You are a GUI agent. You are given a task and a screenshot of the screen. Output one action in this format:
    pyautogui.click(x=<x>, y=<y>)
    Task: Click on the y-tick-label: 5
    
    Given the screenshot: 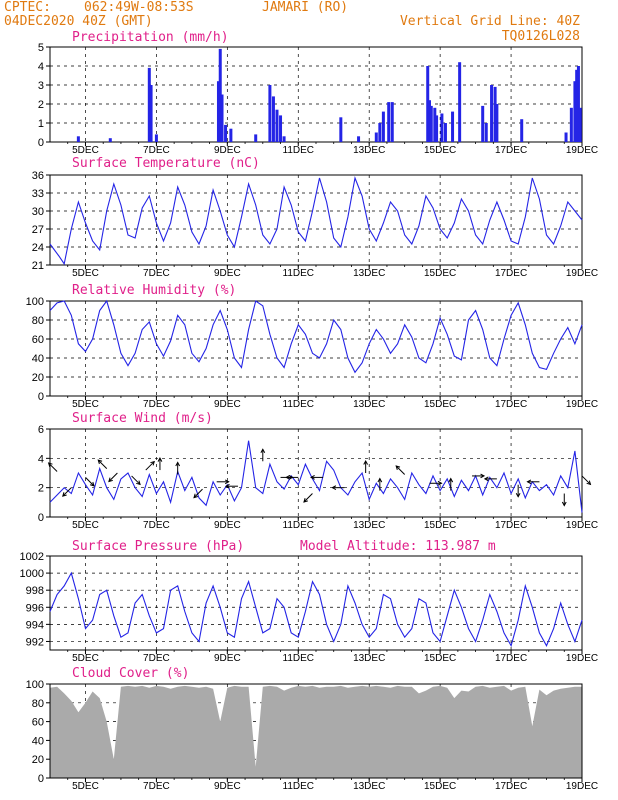 What is the action you would take?
    pyautogui.click(x=41, y=48)
    